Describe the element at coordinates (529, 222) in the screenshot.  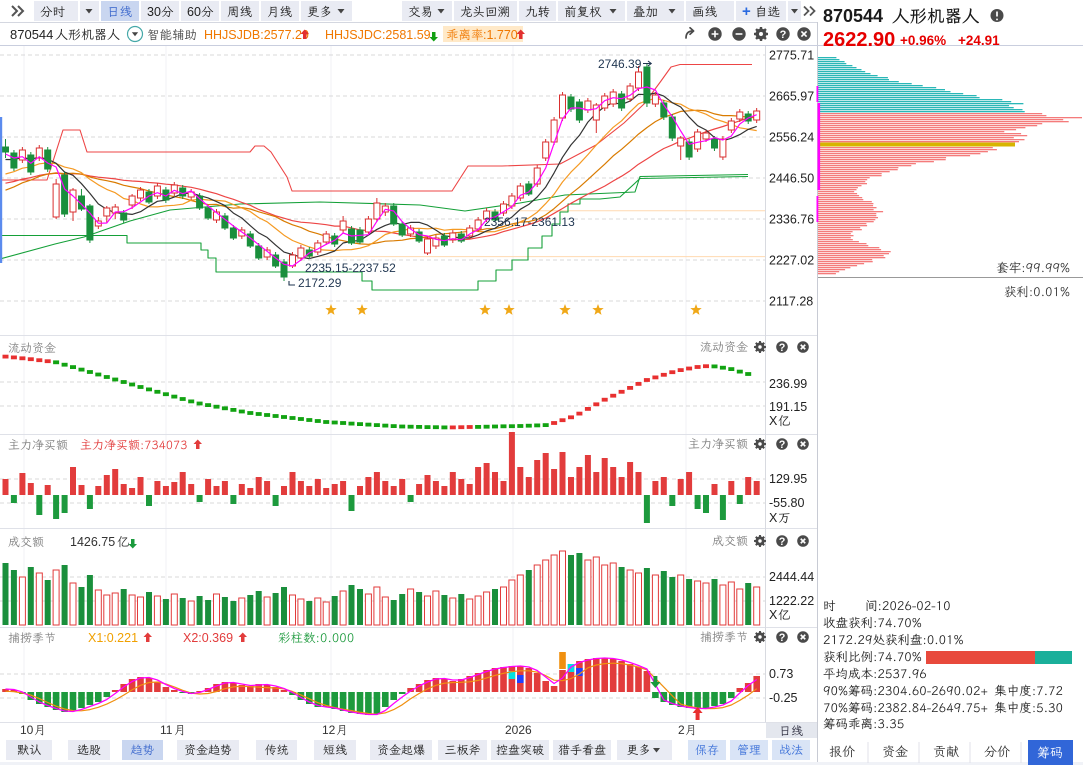
I see `svg-text: 2356.17-2361.13` at that location.